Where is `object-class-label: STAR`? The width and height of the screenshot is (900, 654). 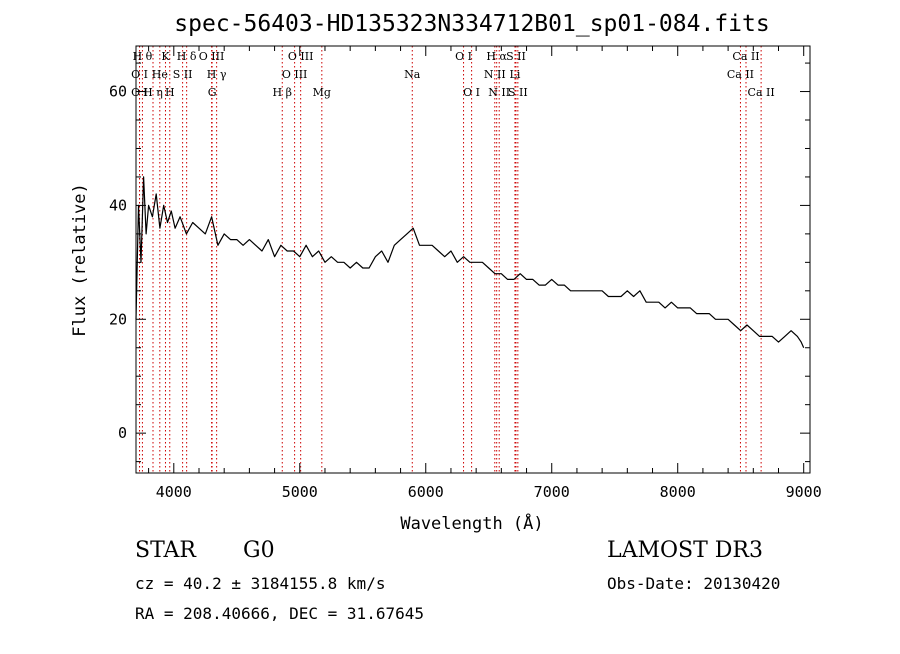
object-class-label: STAR is located at coordinates (165, 550).